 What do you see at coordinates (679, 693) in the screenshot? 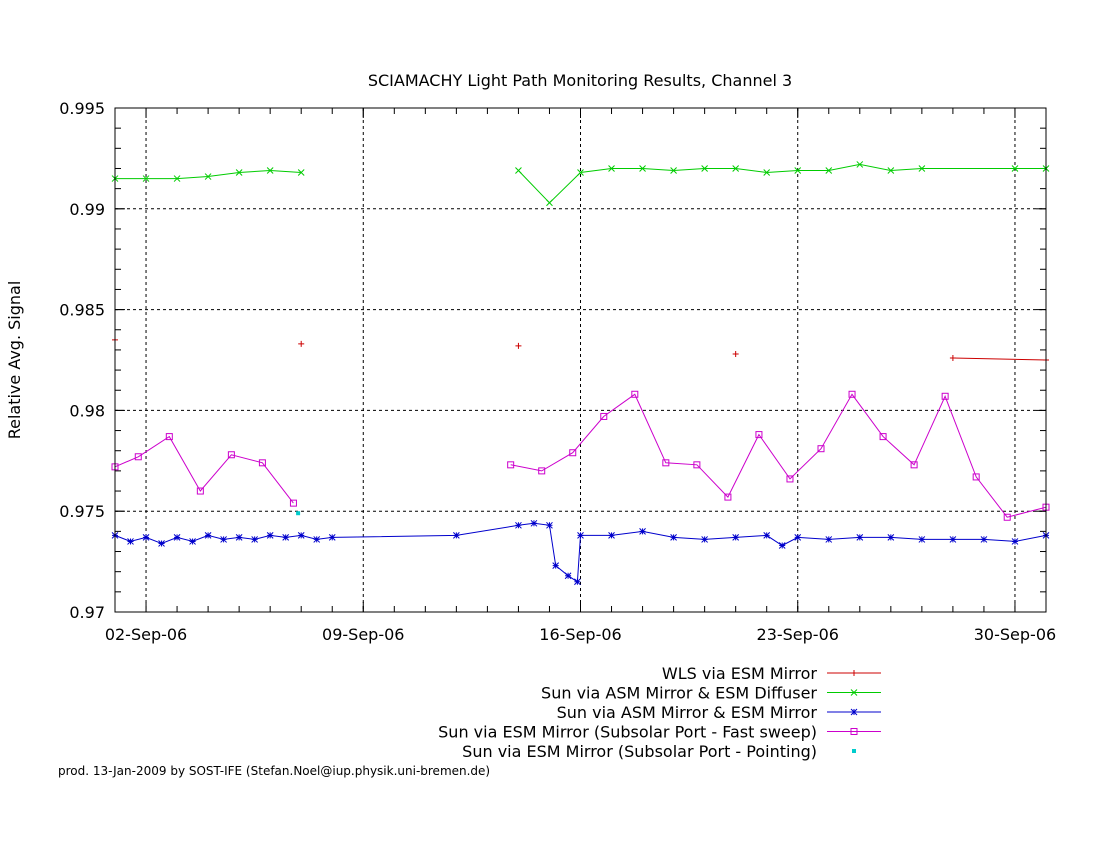
I see `legend-label: Sun via ASM Mirror & ESM Diffuser` at bounding box center [679, 693].